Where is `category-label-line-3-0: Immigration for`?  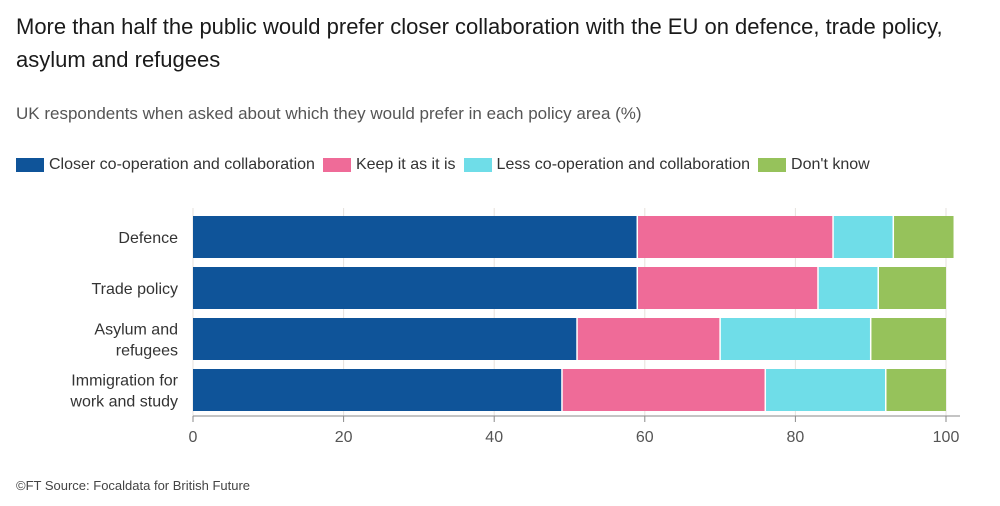 category-label-line-3-0: Immigration for is located at coordinates (124, 381).